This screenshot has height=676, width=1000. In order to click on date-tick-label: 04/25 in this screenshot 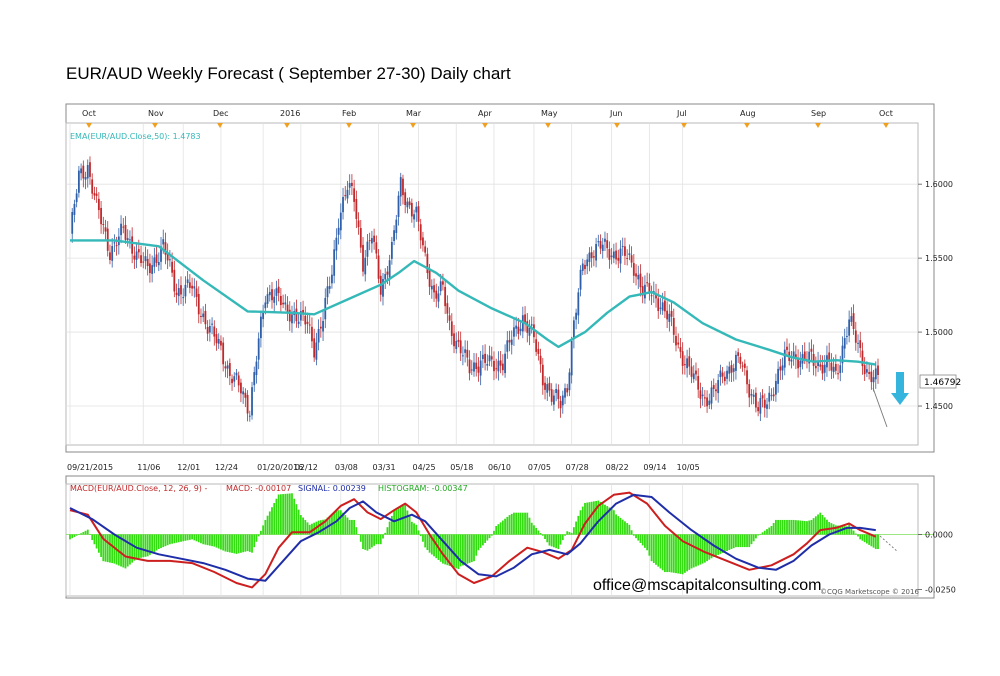, I will do `click(424, 467)`.